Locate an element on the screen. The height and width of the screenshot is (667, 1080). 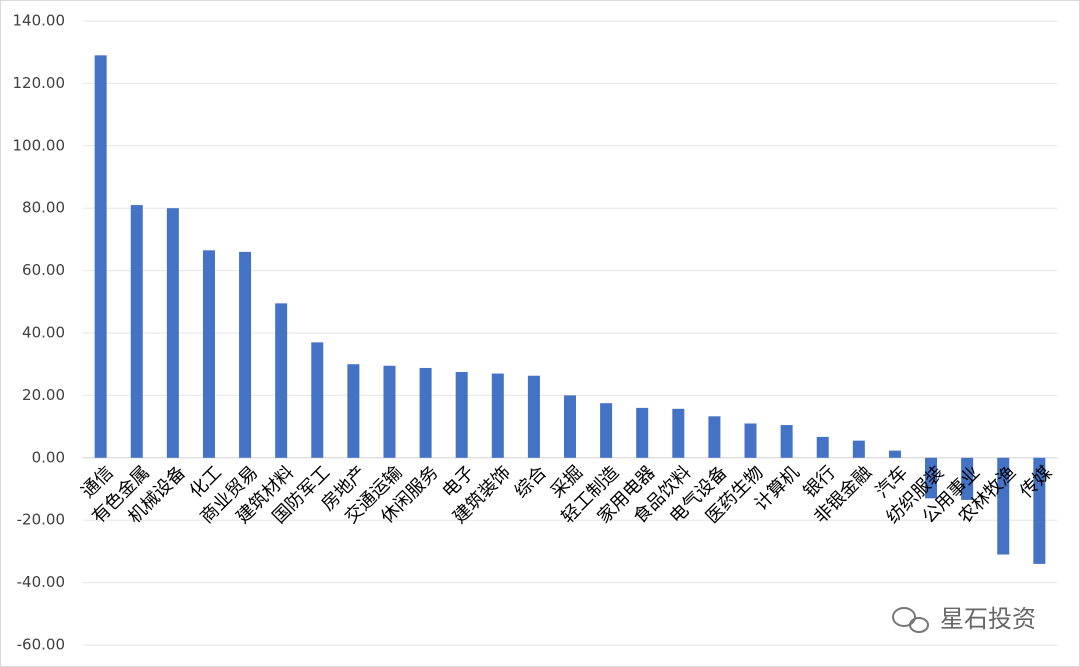
y-tick-label: 60.00 is located at coordinates (43, 270).